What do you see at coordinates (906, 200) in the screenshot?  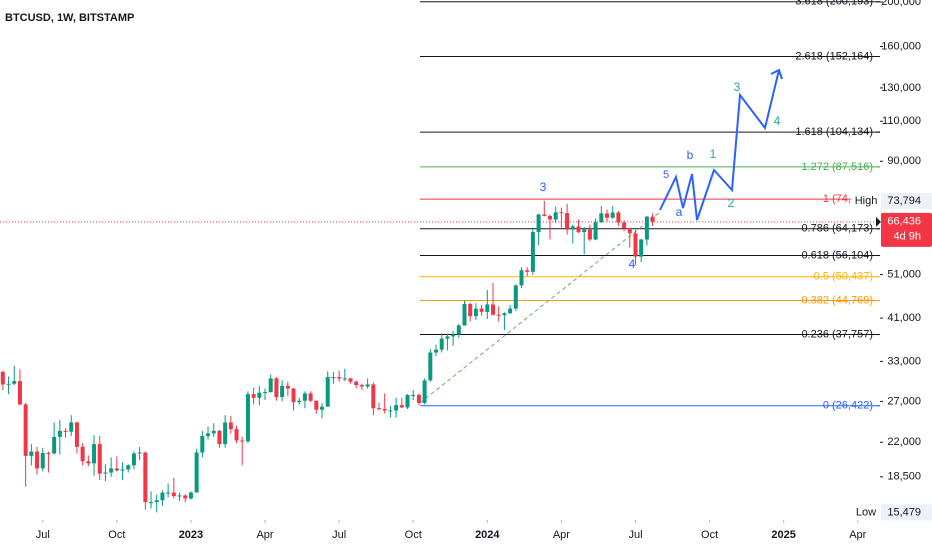 I see `high-value-box` at bounding box center [906, 200].